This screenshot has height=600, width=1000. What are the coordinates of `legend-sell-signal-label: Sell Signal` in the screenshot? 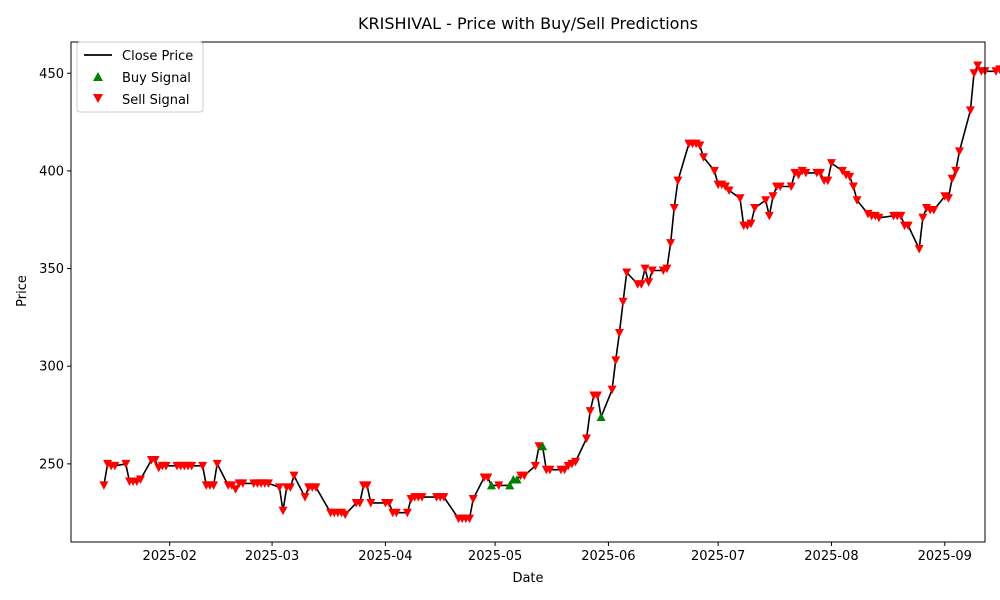 It's located at (156, 100).